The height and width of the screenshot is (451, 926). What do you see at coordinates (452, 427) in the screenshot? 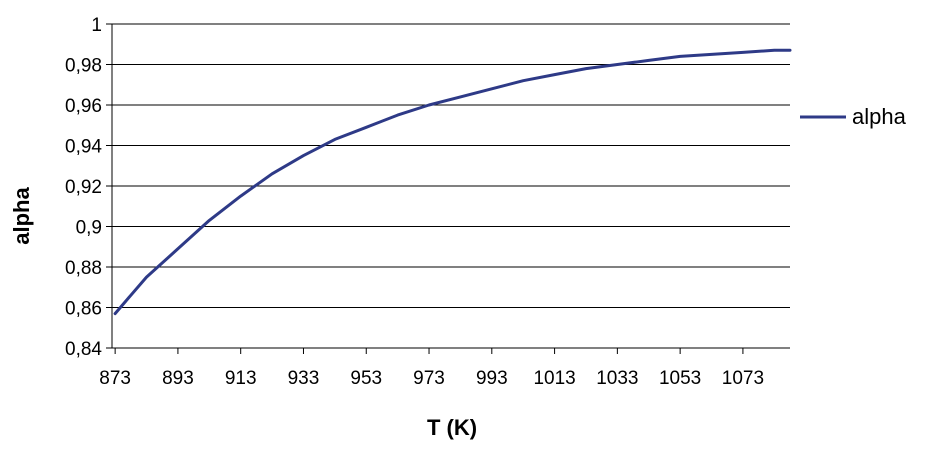
I see `x-axis-title: T (K)` at bounding box center [452, 427].